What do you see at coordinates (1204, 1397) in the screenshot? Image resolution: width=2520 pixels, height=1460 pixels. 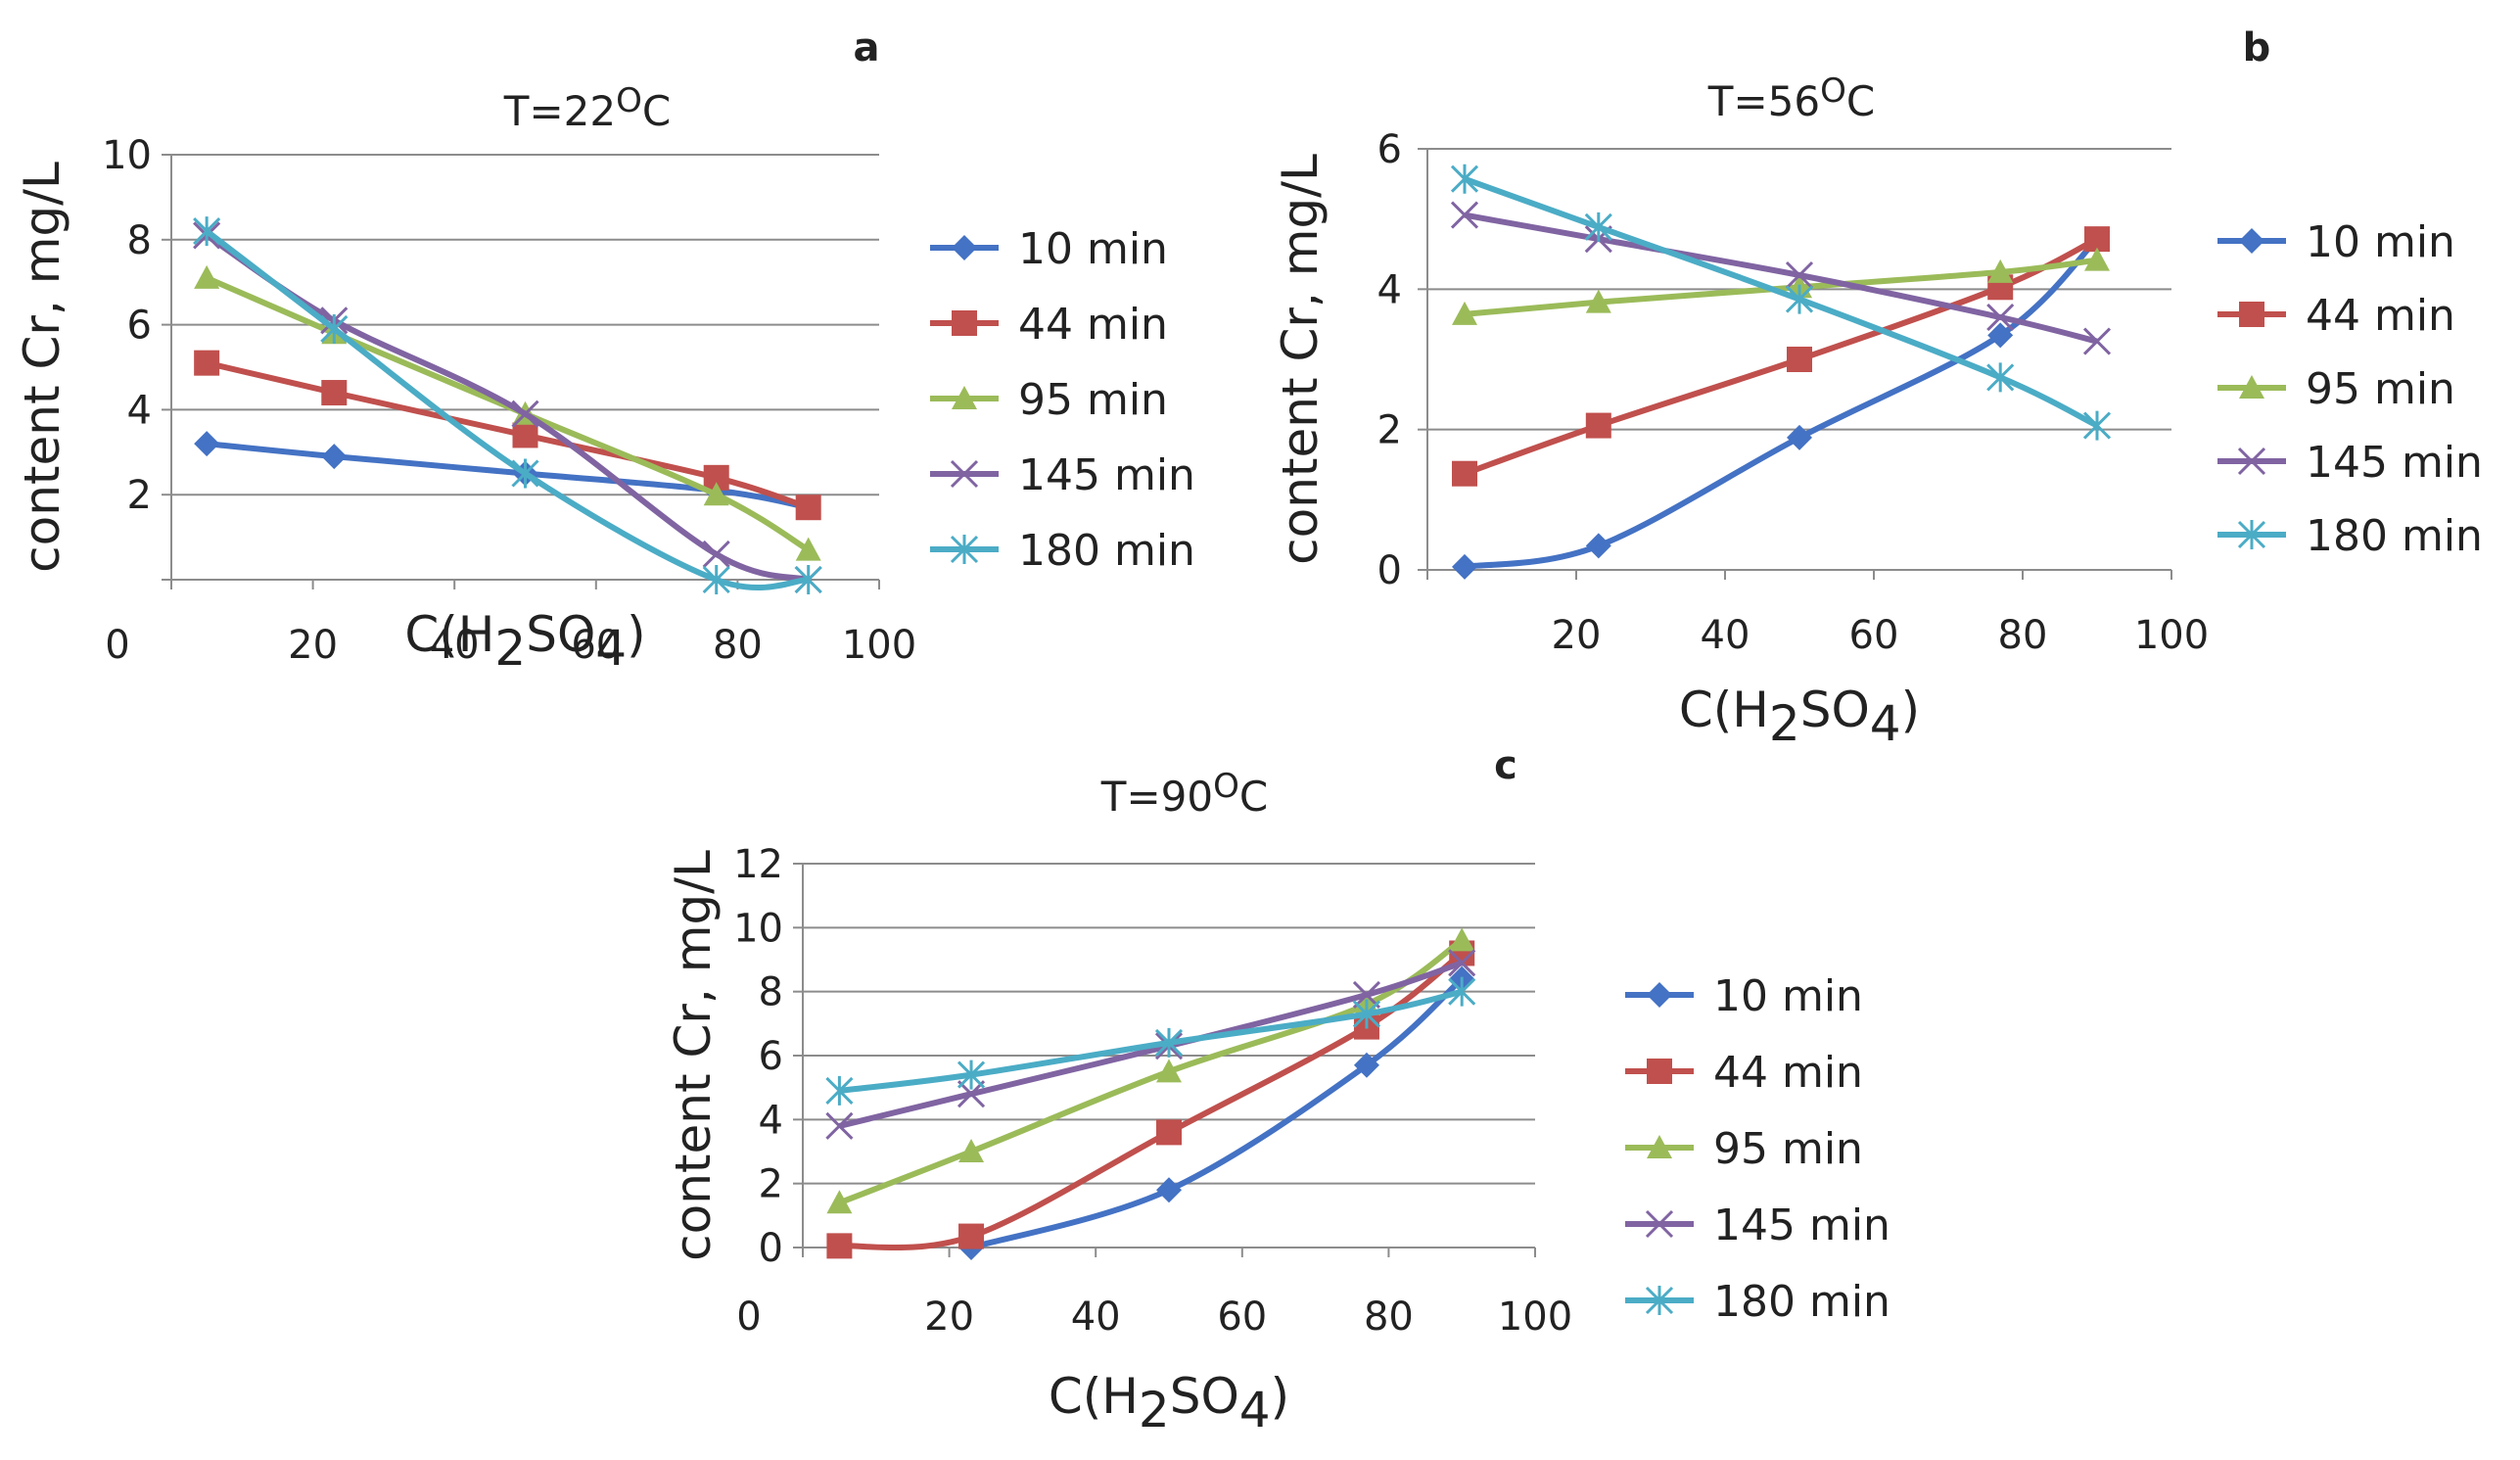 I see `x-axis-label-mid: SO` at bounding box center [1204, 1397].